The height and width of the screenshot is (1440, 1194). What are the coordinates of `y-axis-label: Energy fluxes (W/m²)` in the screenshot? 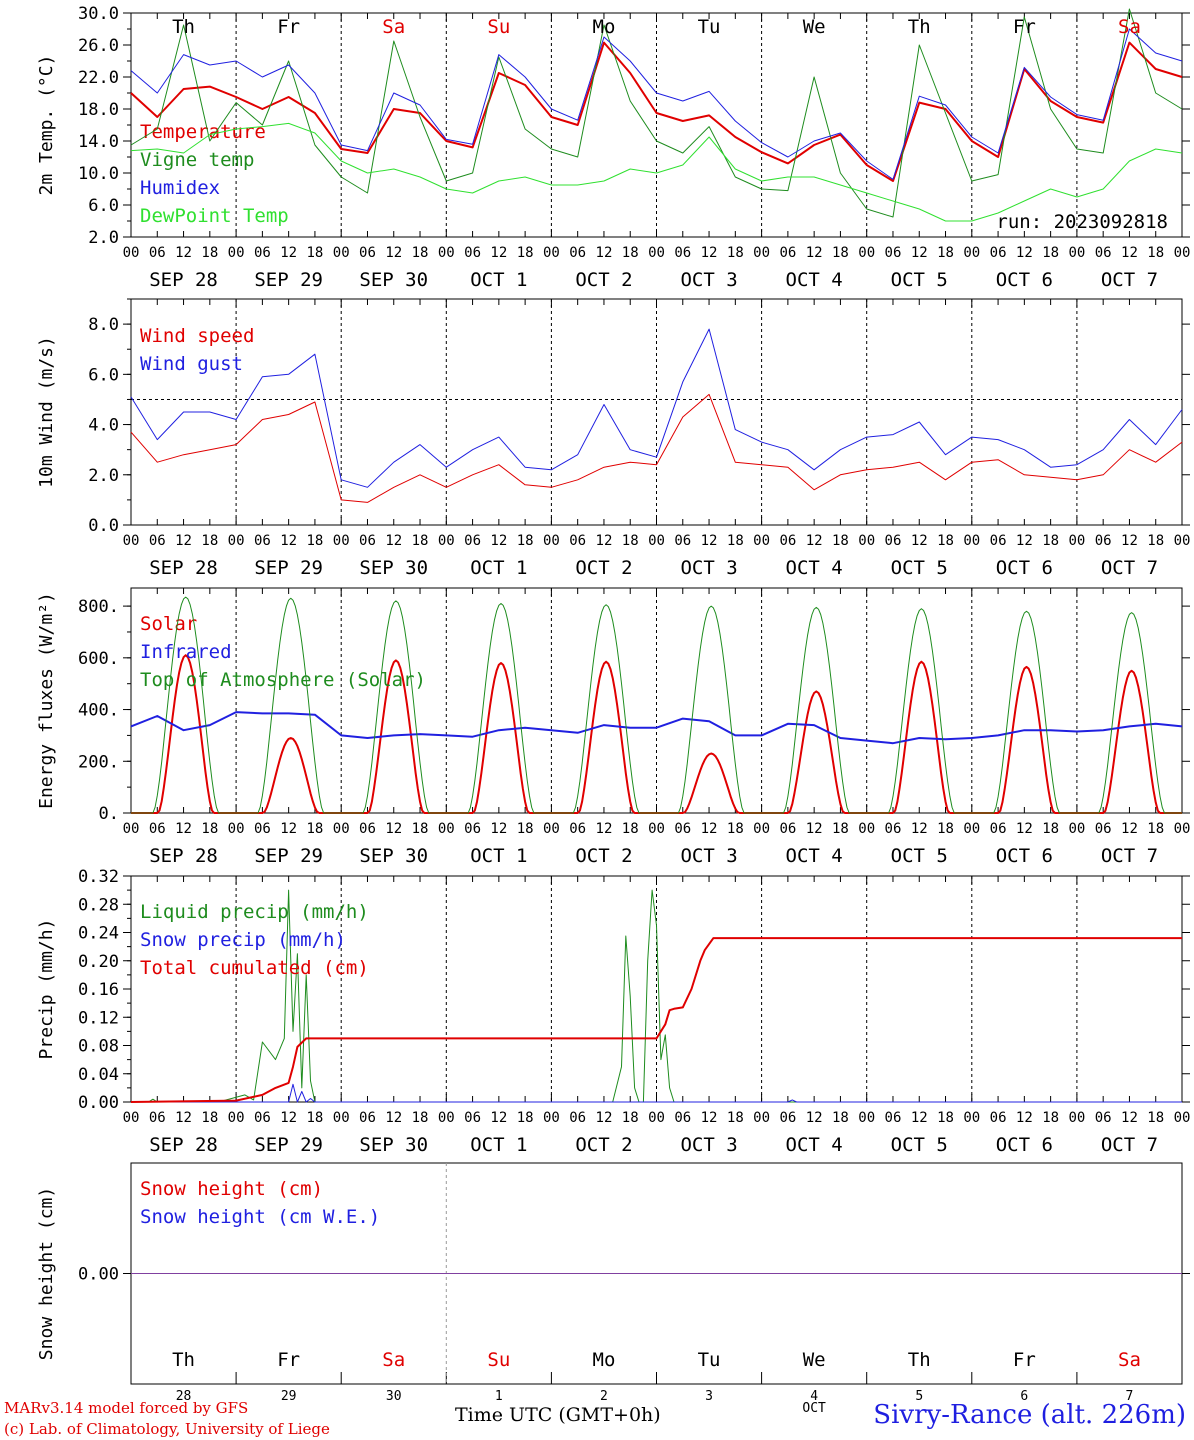 It's located at (46, 700).